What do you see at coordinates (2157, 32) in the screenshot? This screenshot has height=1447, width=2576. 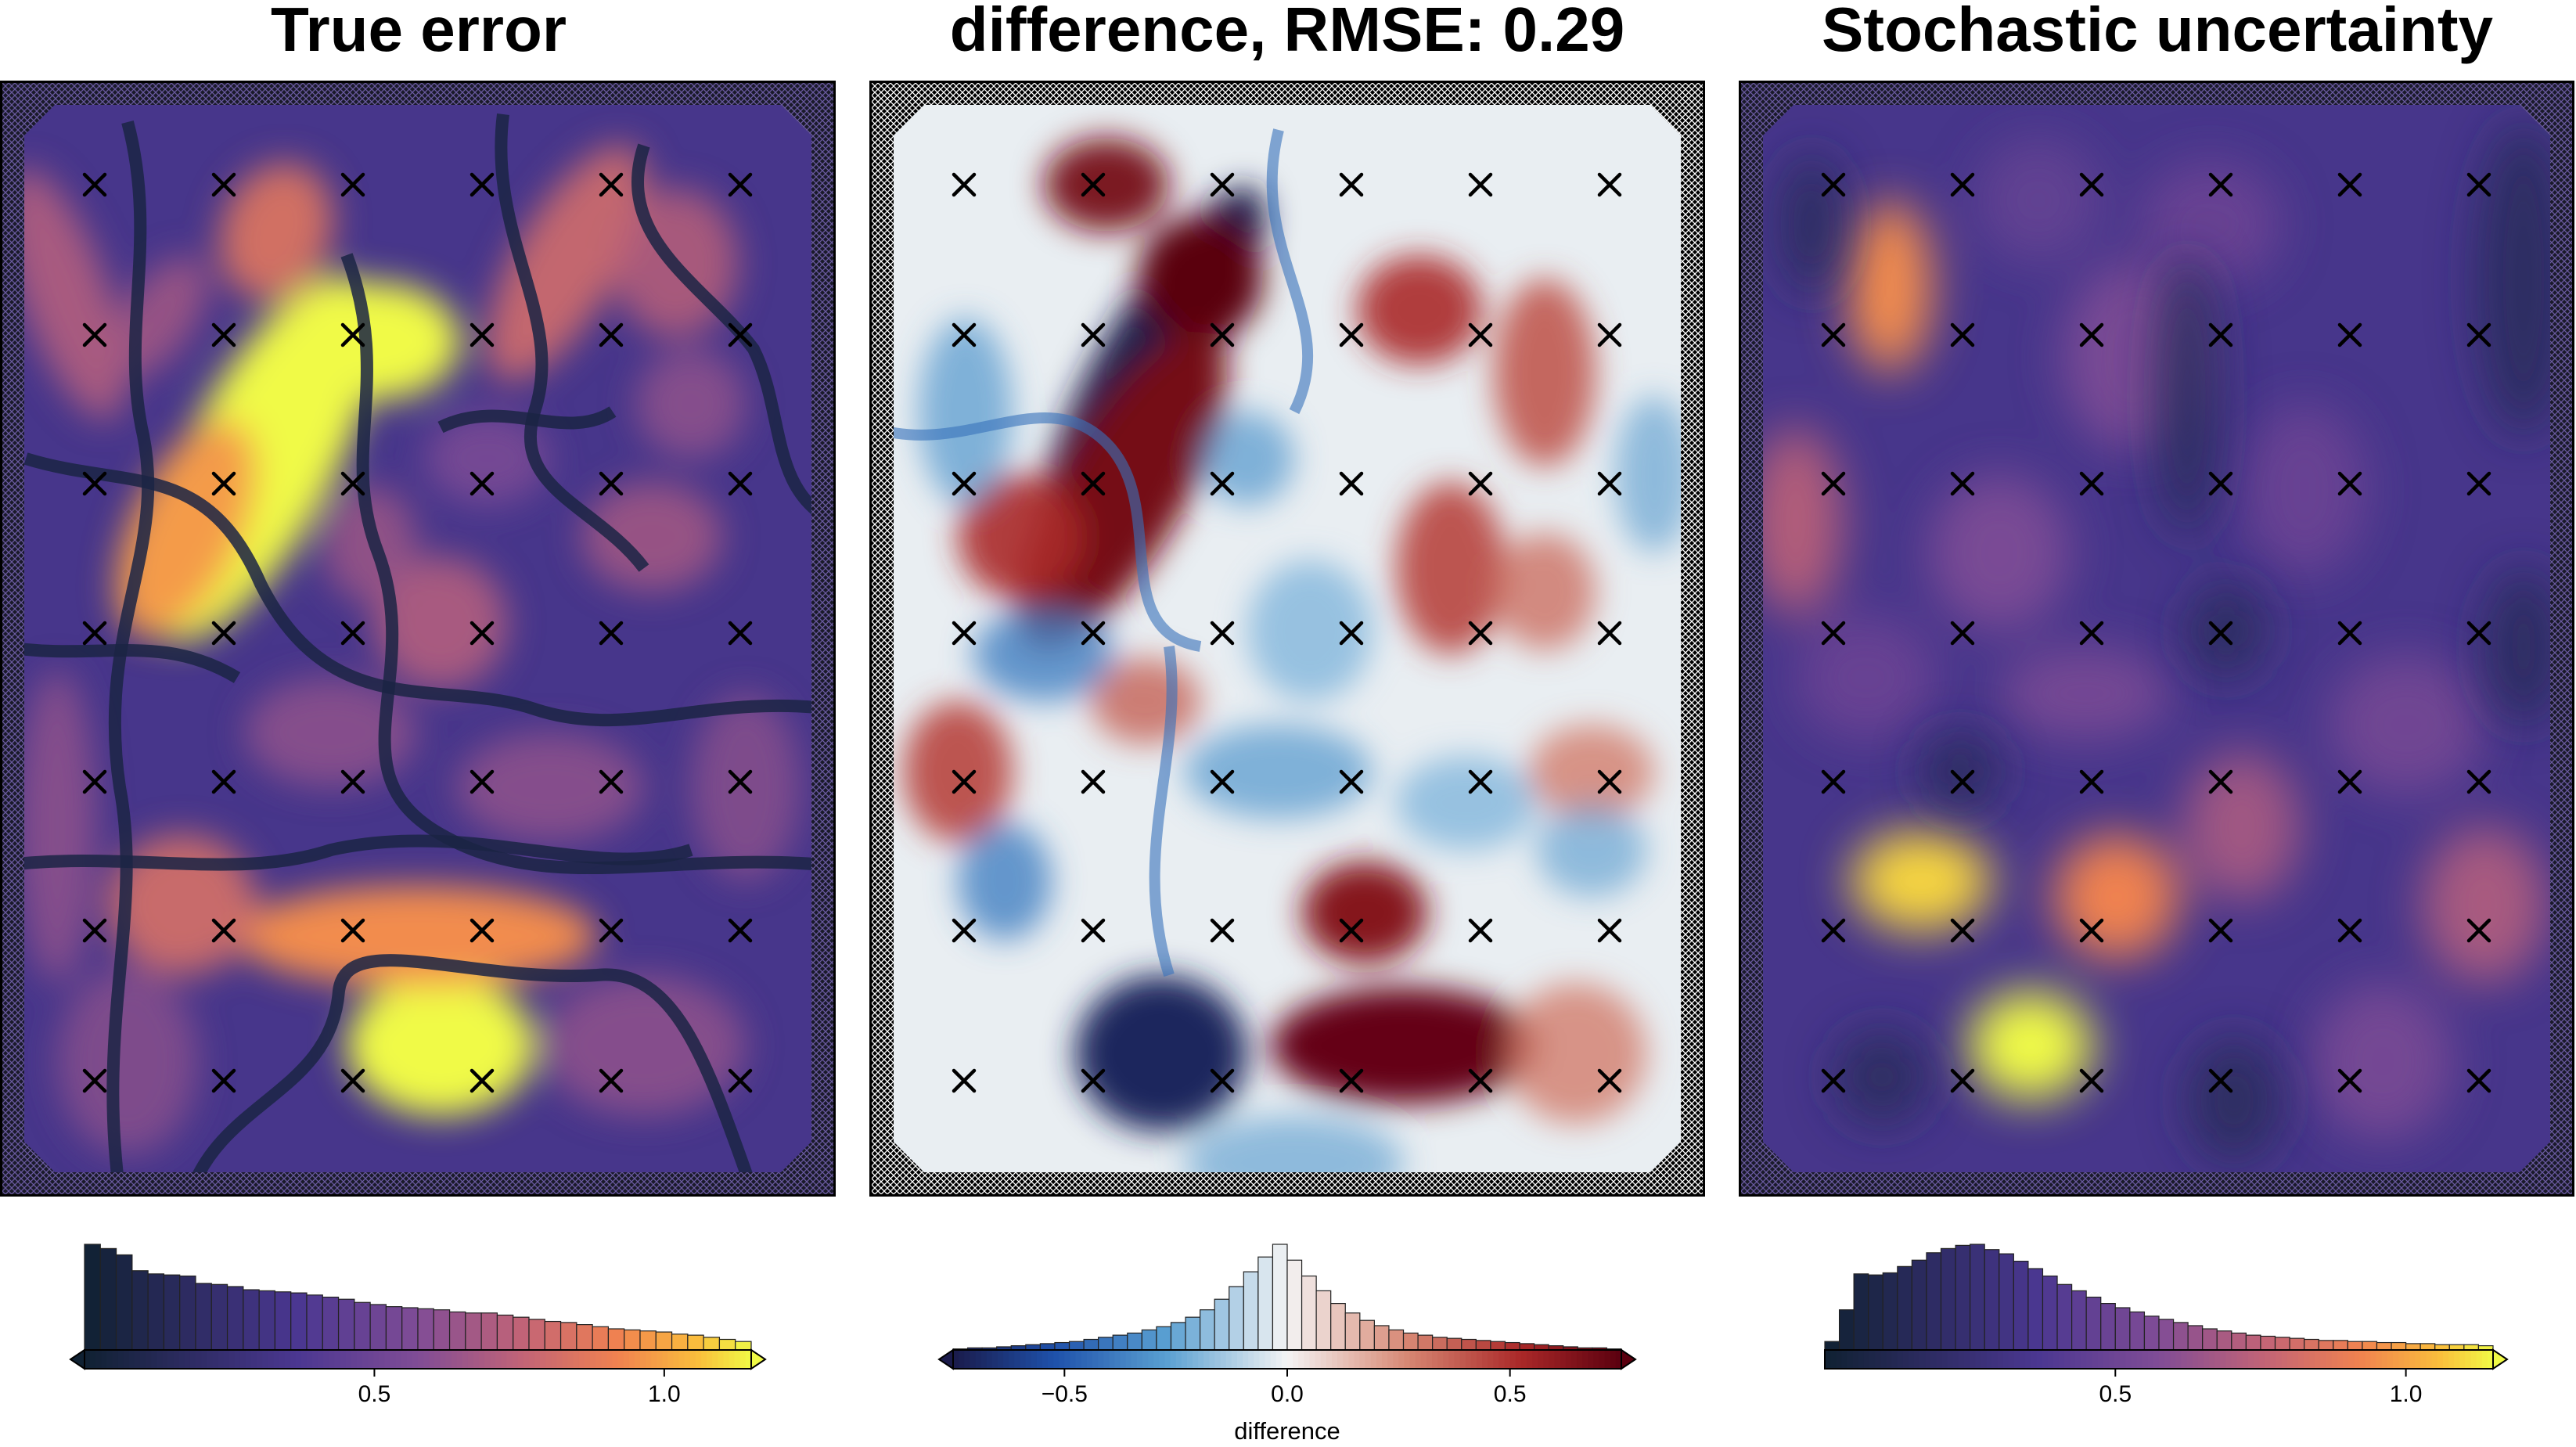 I see `panel-title-stochastic-uncertainty: Stochastic uncertainty` at bounding box center [2157, 32].